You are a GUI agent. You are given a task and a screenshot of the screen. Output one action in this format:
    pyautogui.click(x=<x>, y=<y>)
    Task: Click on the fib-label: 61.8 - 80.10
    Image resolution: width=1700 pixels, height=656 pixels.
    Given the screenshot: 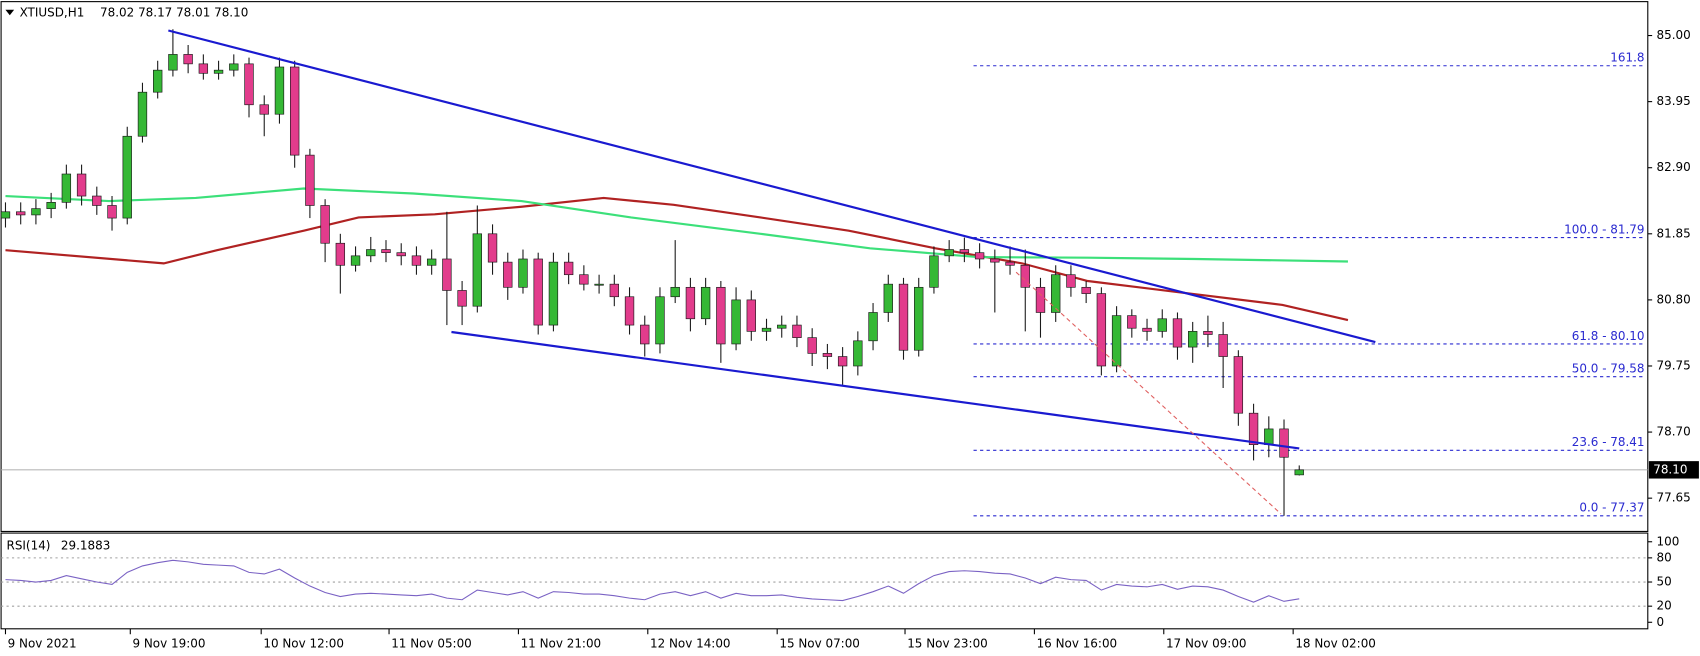 What is the action you would take?
    pyautogui.click(x=1608, y=336)
    